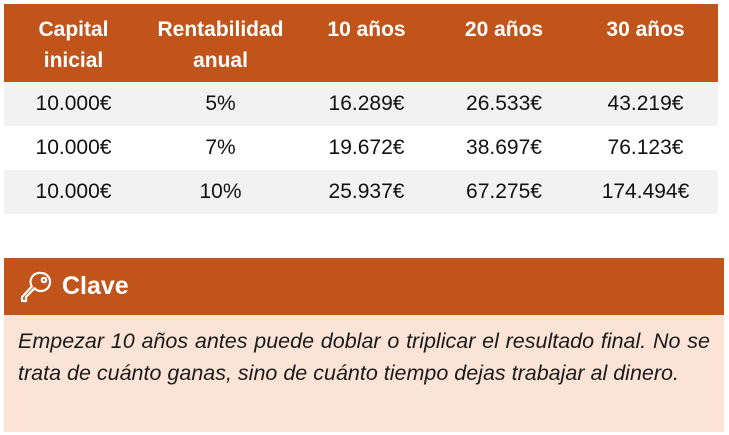 This screenshot has width=729, height=435. Describe the element at coordinates (645, 43) in the screenshot. I see `header-30-years: 30 años` at that location.